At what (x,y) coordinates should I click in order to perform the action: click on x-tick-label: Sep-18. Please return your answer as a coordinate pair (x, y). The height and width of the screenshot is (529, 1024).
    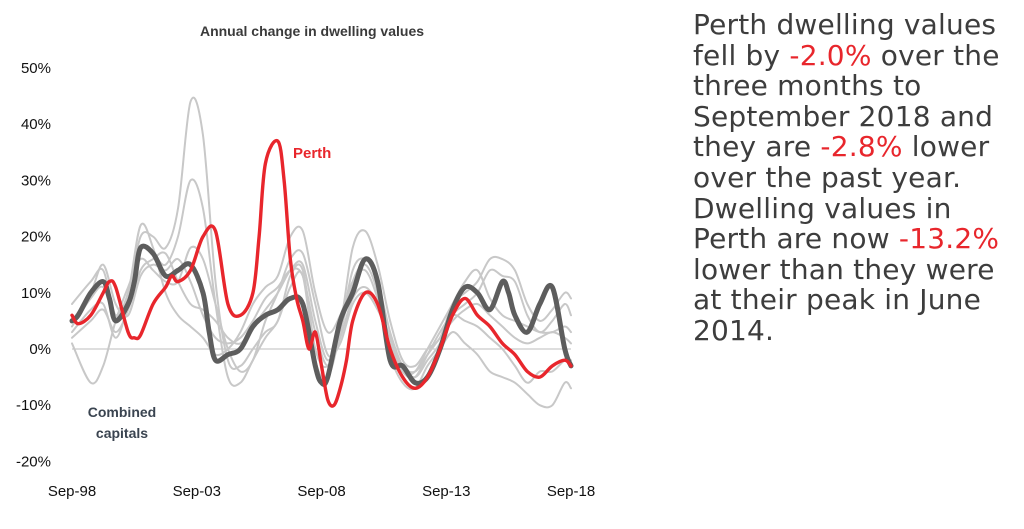
    Looking at the image, I should click on (571, 491).